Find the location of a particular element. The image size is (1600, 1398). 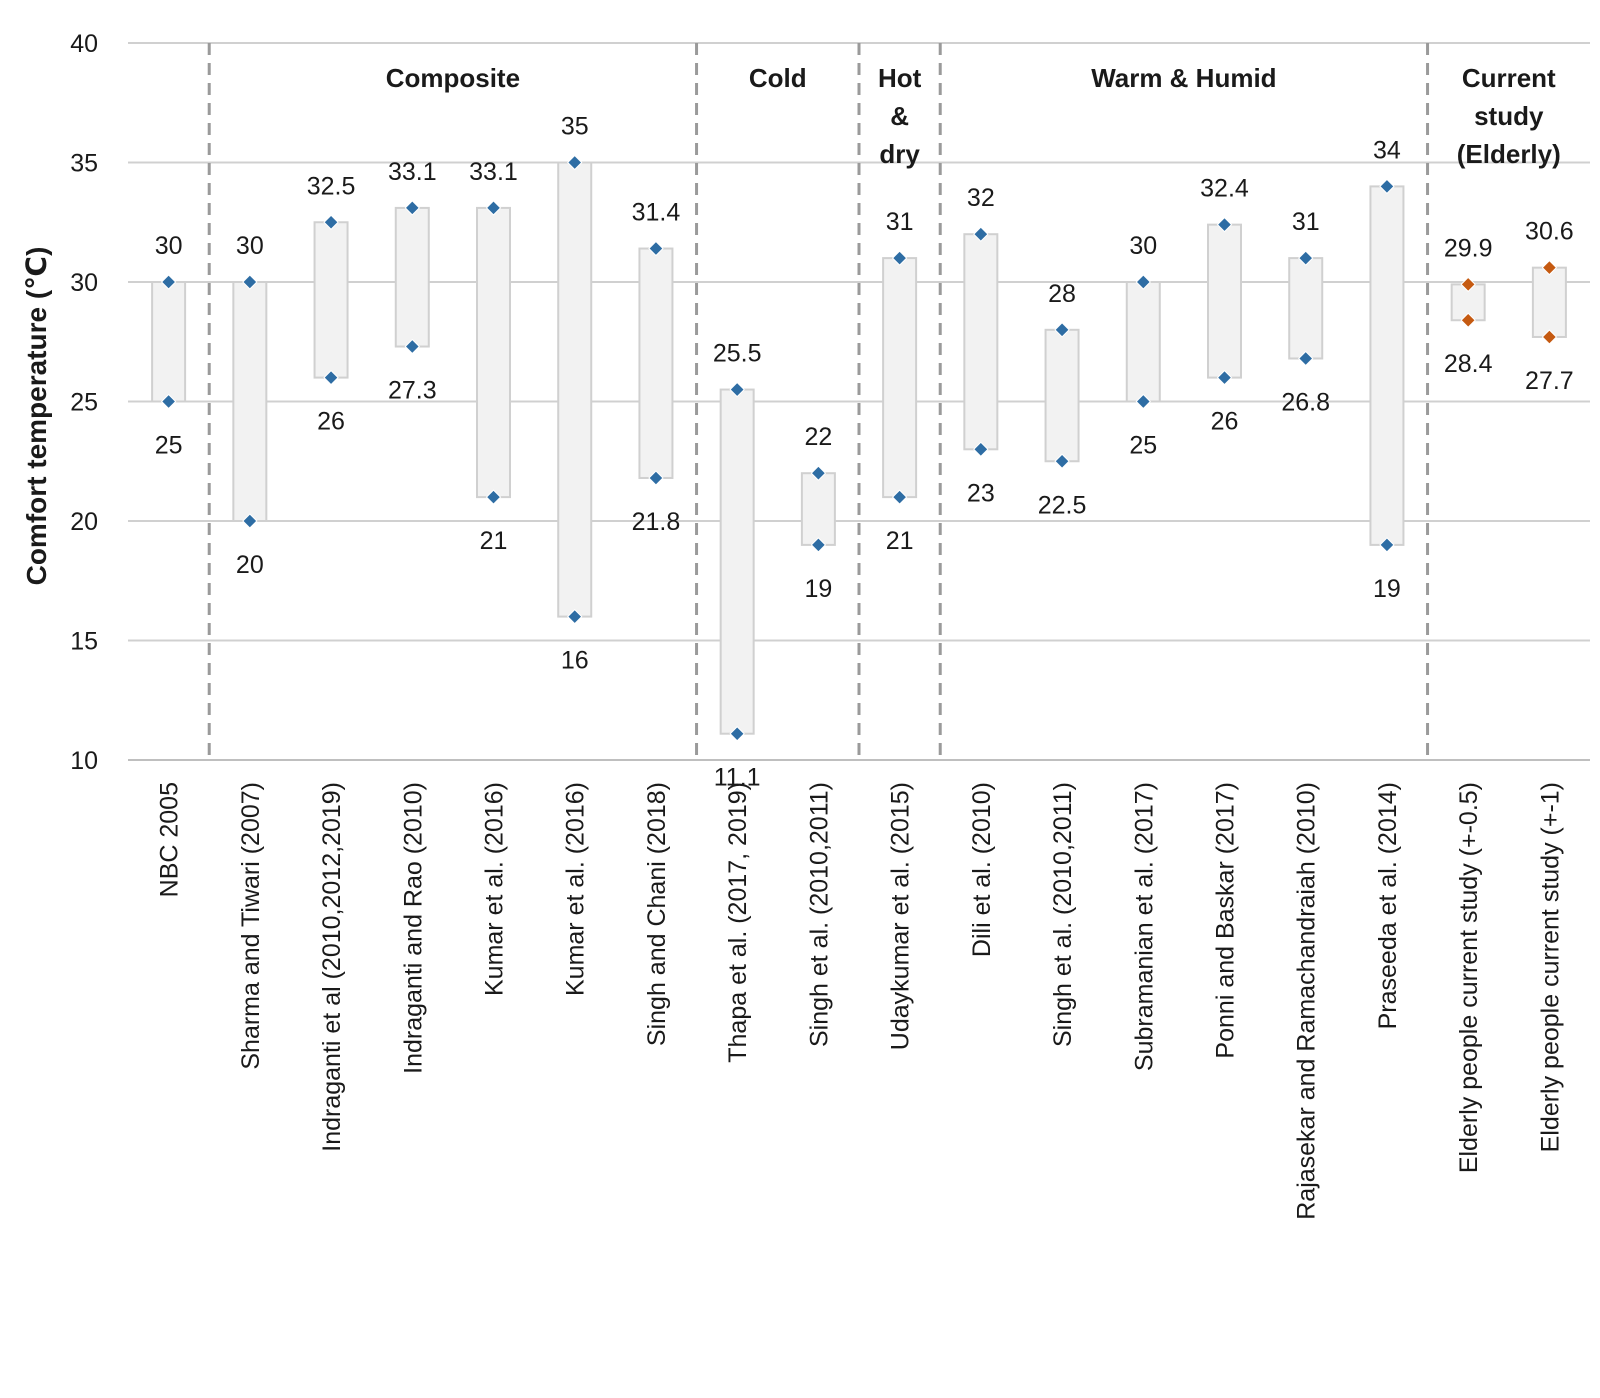

x-category-label: Dili et al. (2010) is located at coordinates (982, 869).